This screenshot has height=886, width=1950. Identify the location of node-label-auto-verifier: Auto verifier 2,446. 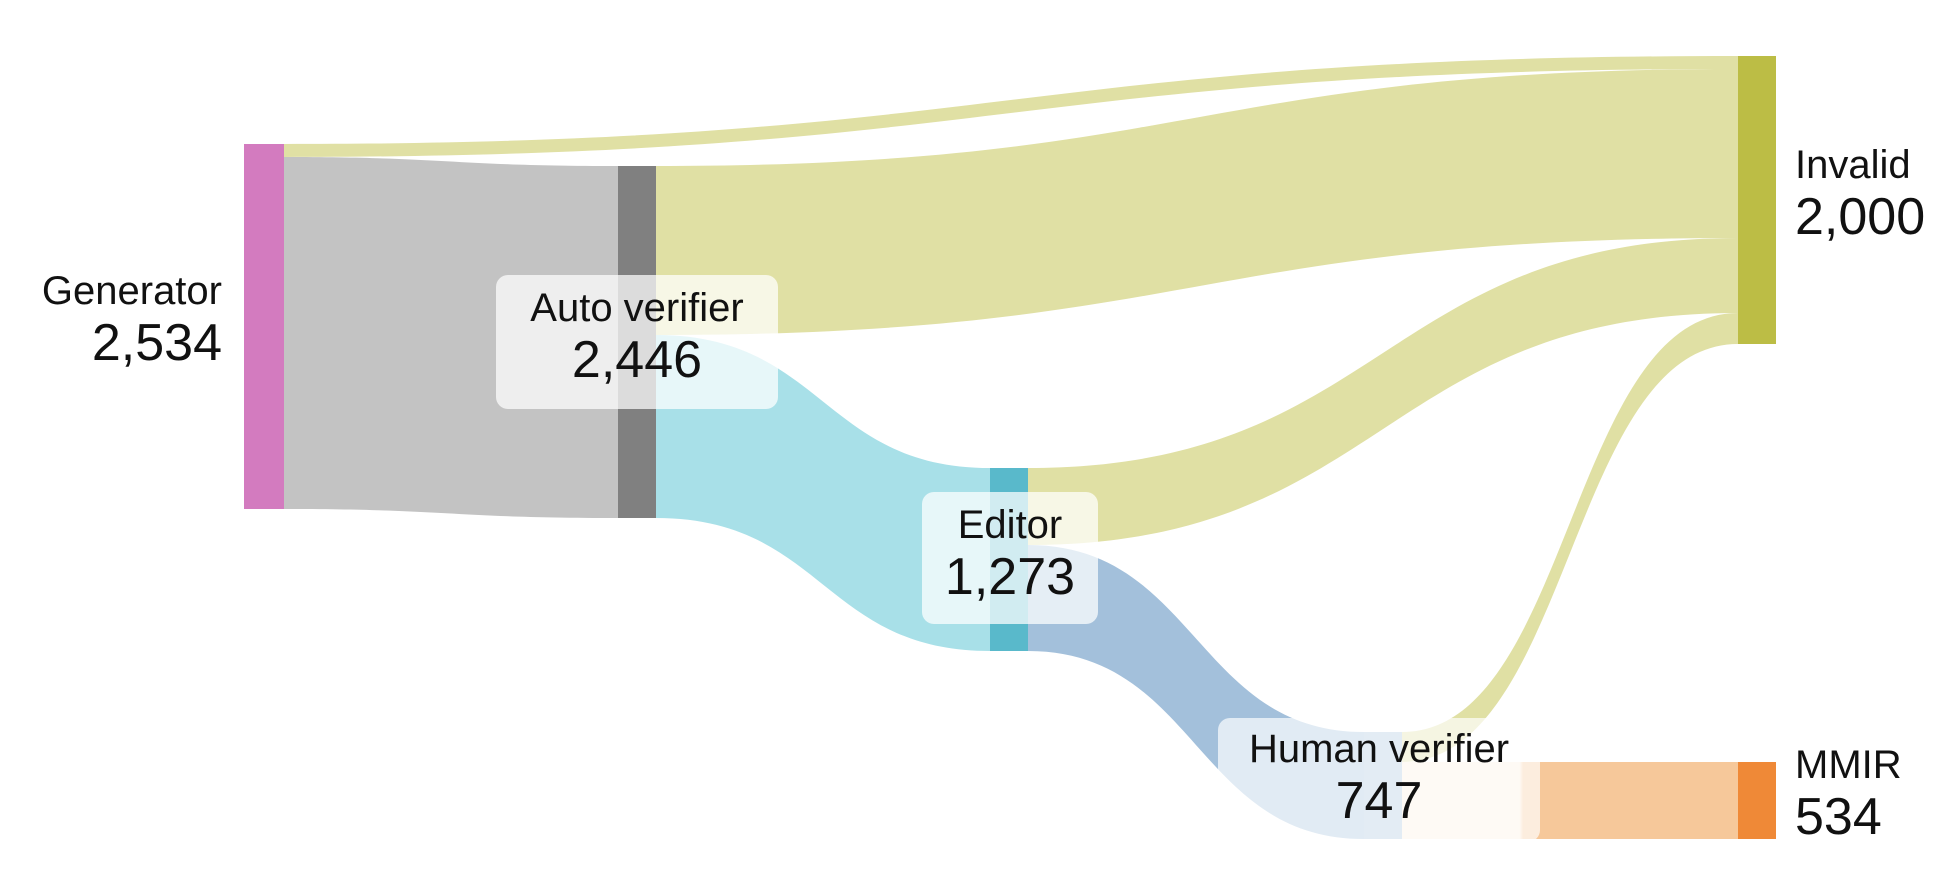
(637, 342).